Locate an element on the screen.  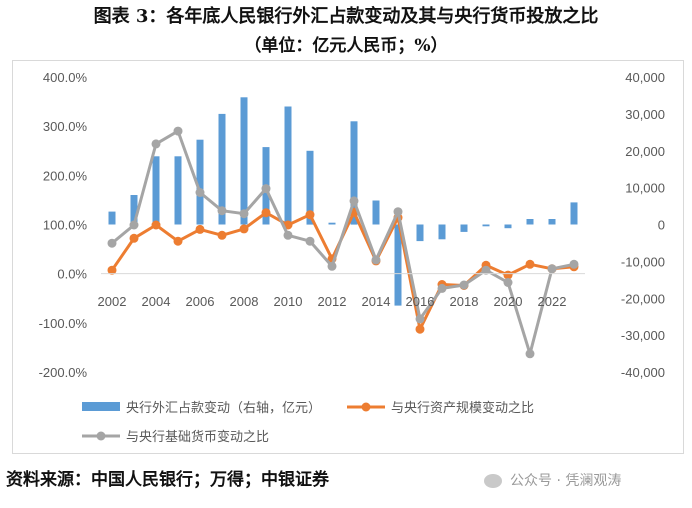
right-axis-tick: 20,000 is located at coordinates (645, 151).